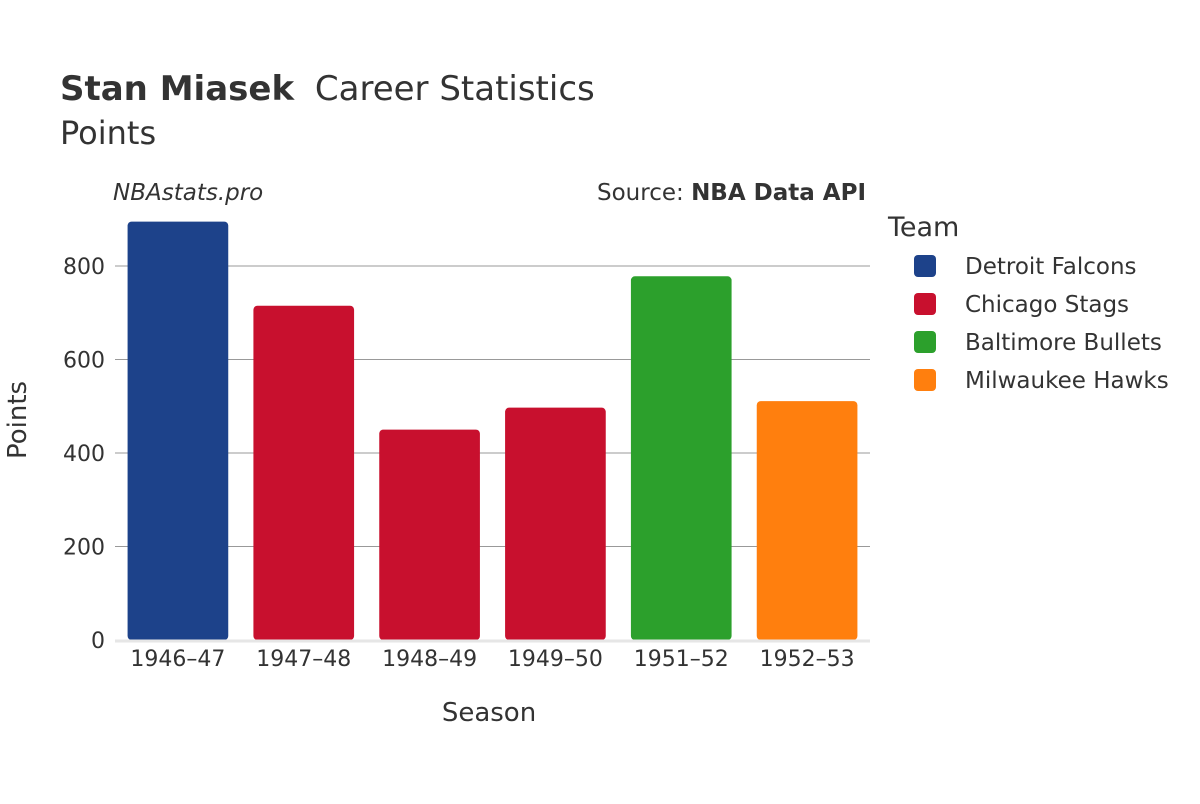  Describe the element at coordinates (644, 193) in the screenshot. I see `source-prefix: Source:` at that location.